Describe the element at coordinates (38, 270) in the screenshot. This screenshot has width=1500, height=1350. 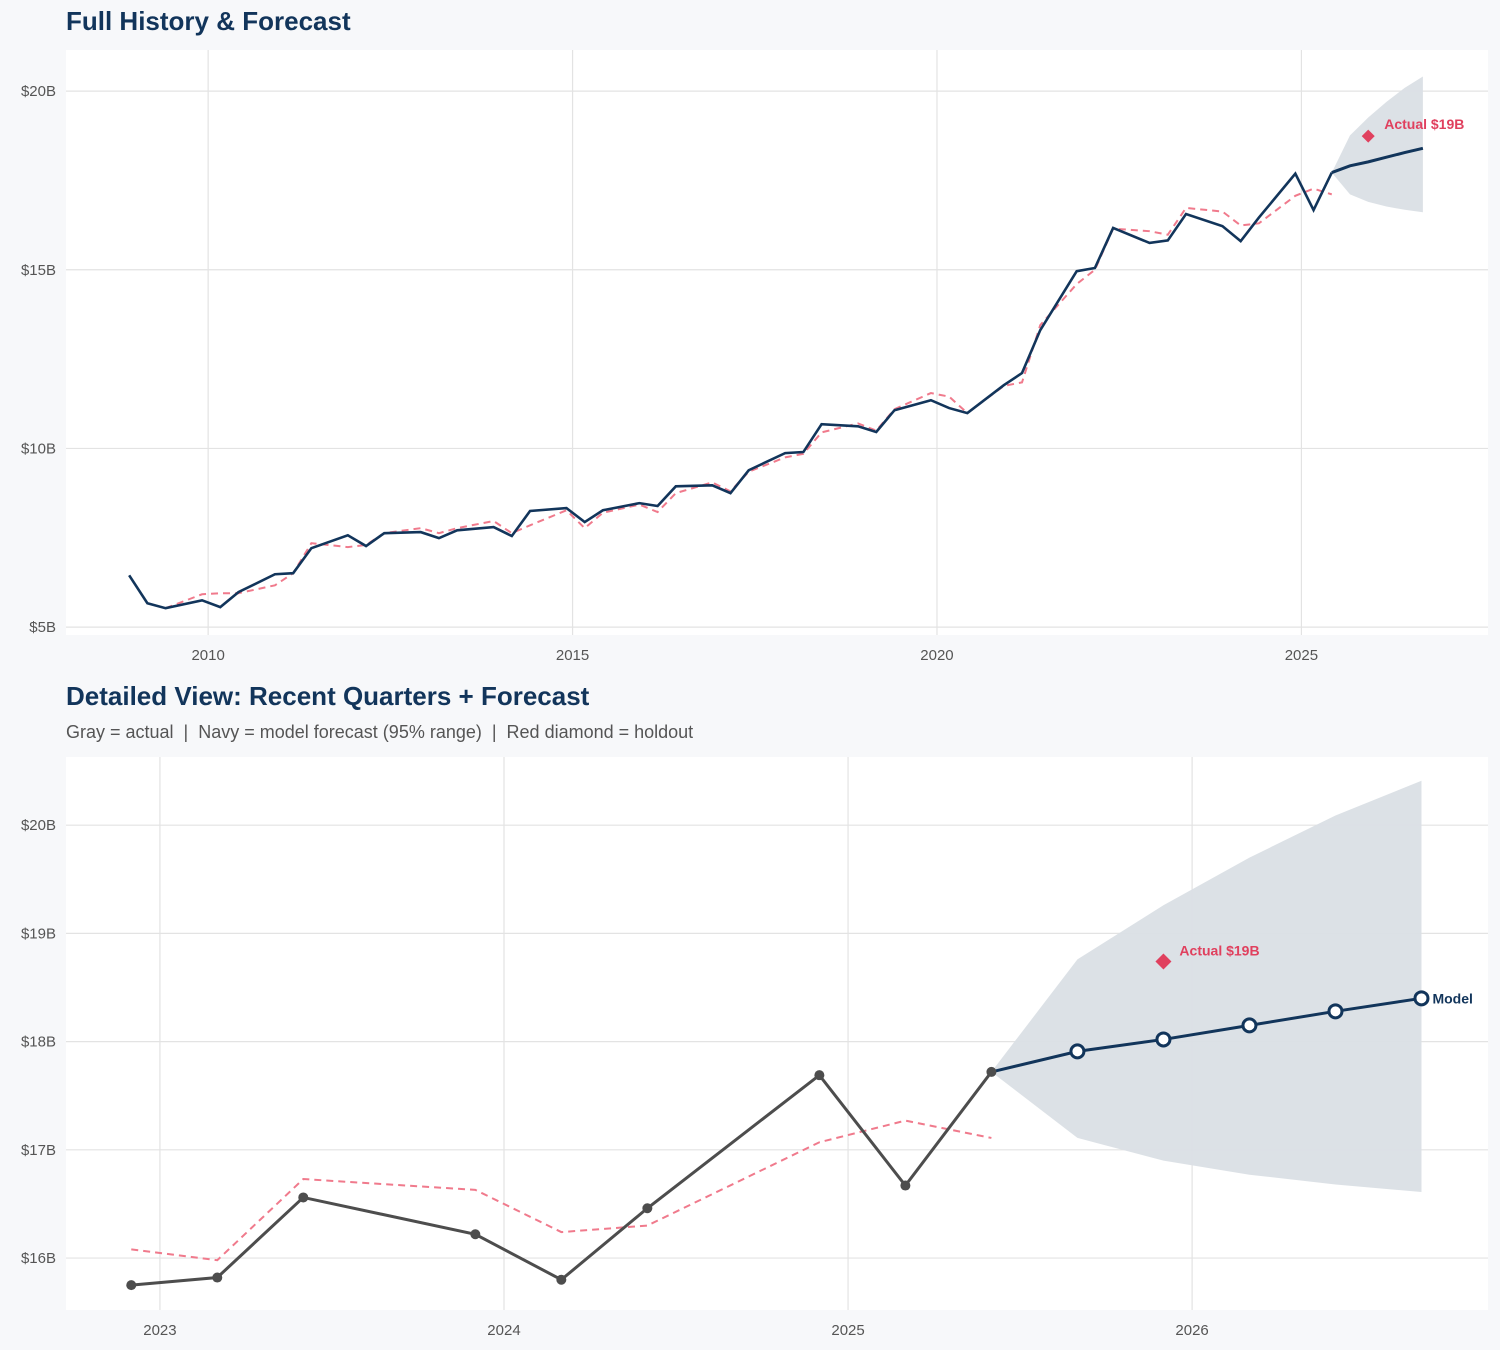
I see `y-tick-label: $15B` at that location.